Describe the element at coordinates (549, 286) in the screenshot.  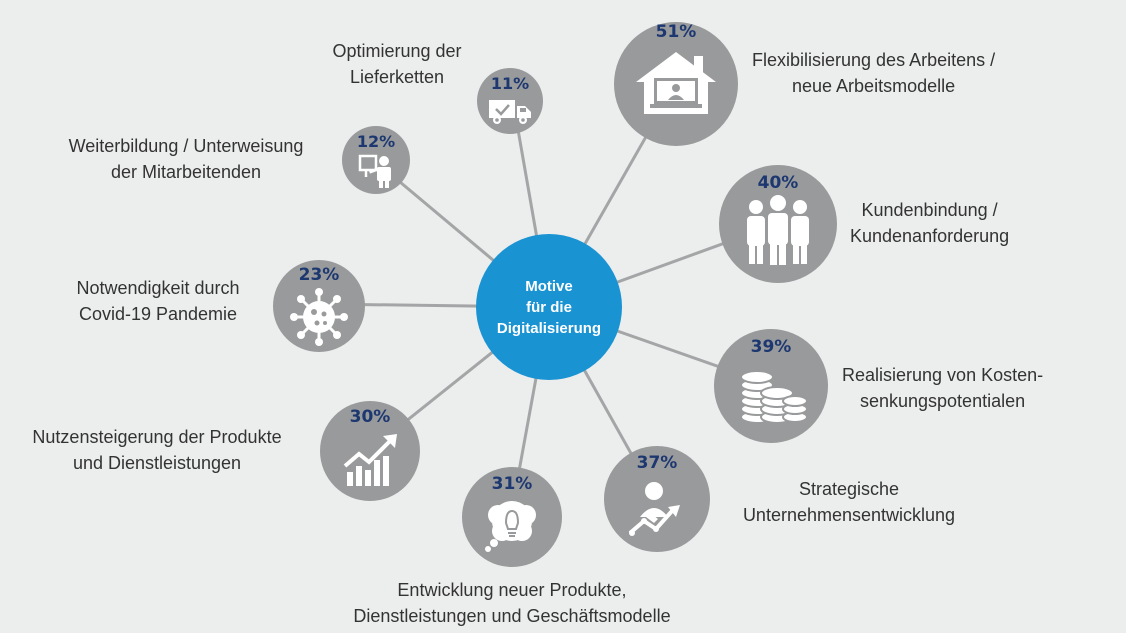
I see `hub-line-1: Motive` at that location.